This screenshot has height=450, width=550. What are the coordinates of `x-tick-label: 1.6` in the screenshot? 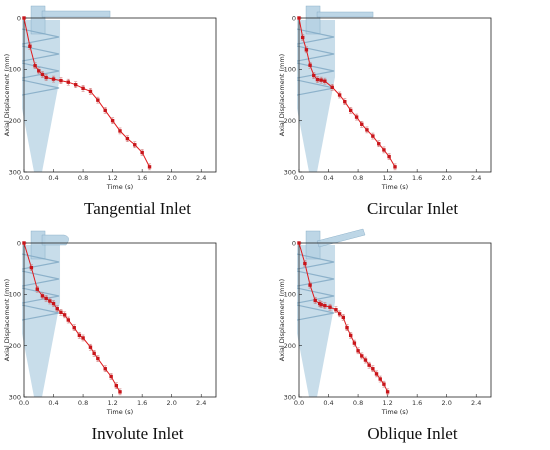 It's located at (417, 403).